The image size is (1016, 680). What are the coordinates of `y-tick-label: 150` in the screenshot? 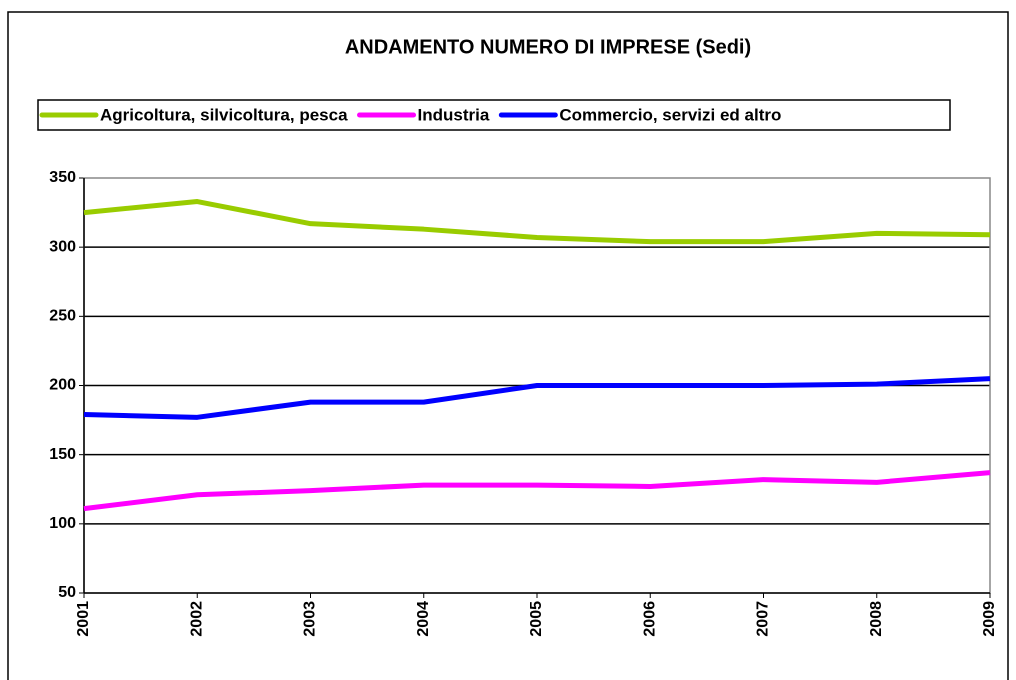 It's located at (62, 454).